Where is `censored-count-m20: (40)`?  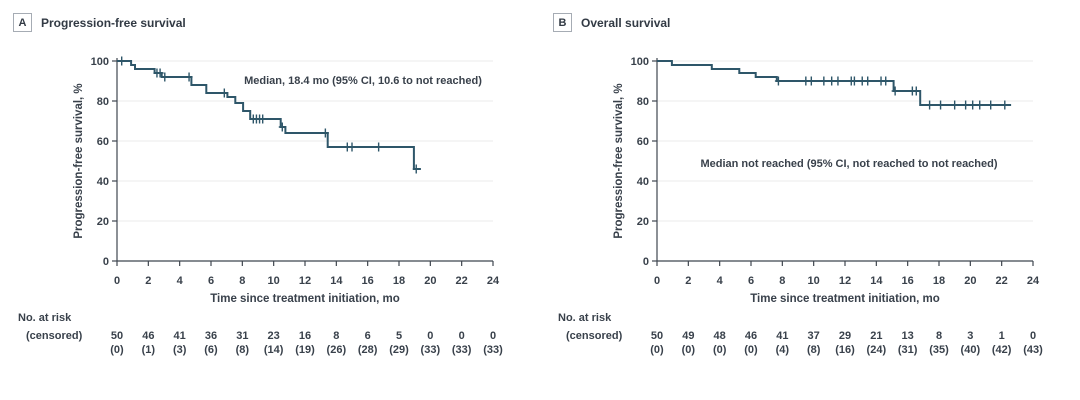
censored-count-m20: (40) is located at coordinates (971, 350).